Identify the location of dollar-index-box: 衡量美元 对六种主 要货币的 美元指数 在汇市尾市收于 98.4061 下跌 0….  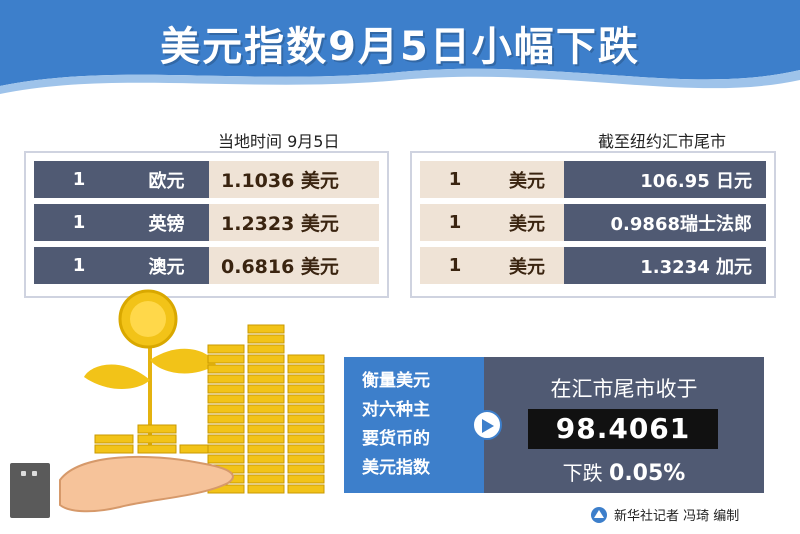
(554, 425).